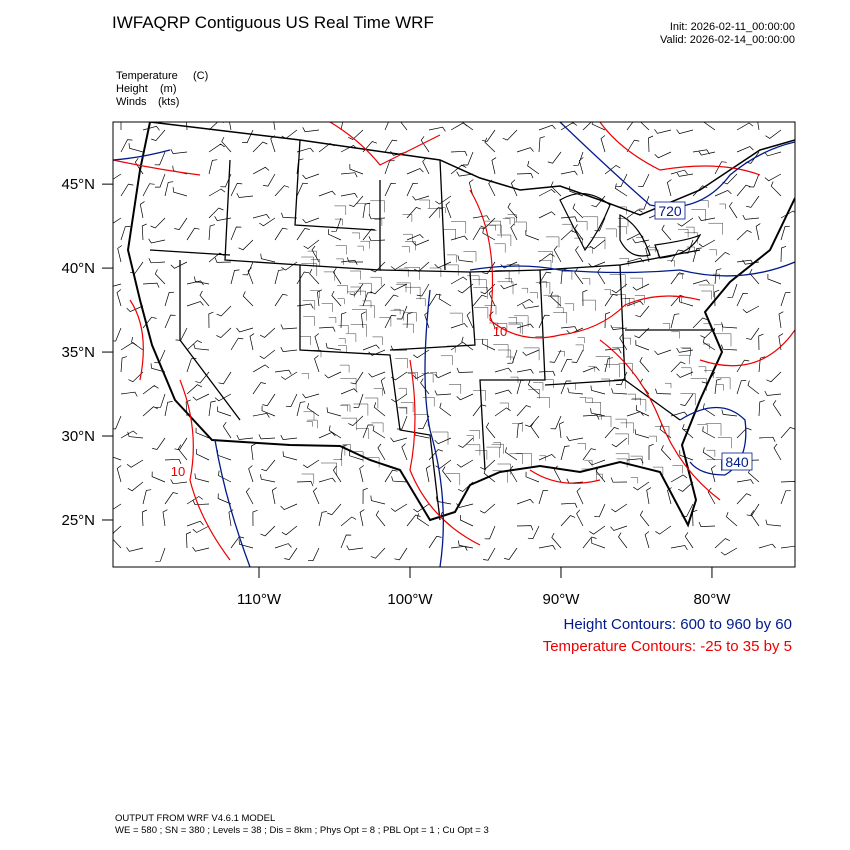 This screenshot has height=850, width=850. What do you see at coordinates (737, 462) in the screenshot?
I see `contour-label: 840` at bounding box center [737, 462].